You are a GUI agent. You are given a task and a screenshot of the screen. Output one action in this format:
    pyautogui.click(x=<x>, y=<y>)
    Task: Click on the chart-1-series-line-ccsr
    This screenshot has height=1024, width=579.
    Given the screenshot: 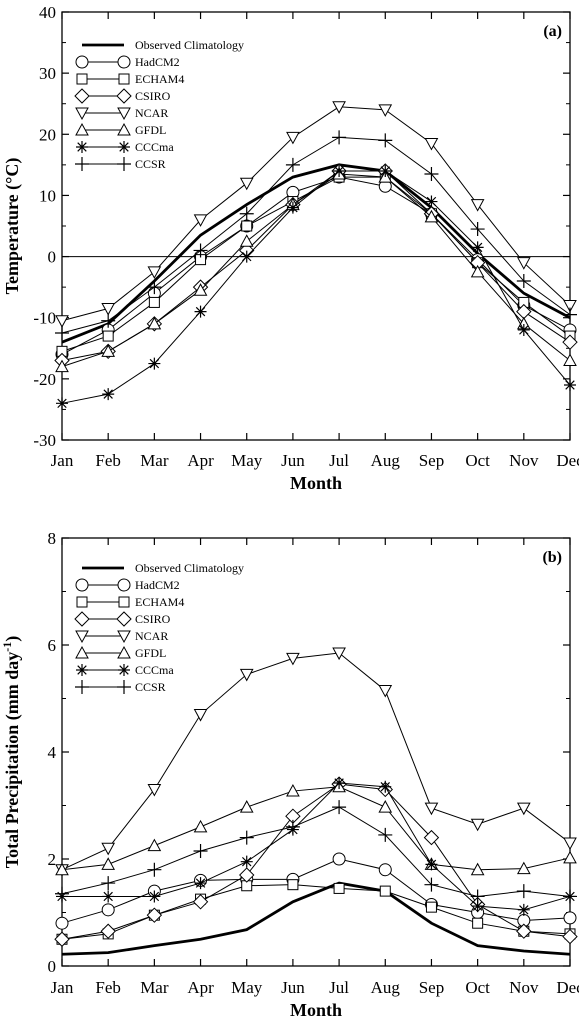 What is the action you would take?
    pyautogui.click(x=316, y=851)
    